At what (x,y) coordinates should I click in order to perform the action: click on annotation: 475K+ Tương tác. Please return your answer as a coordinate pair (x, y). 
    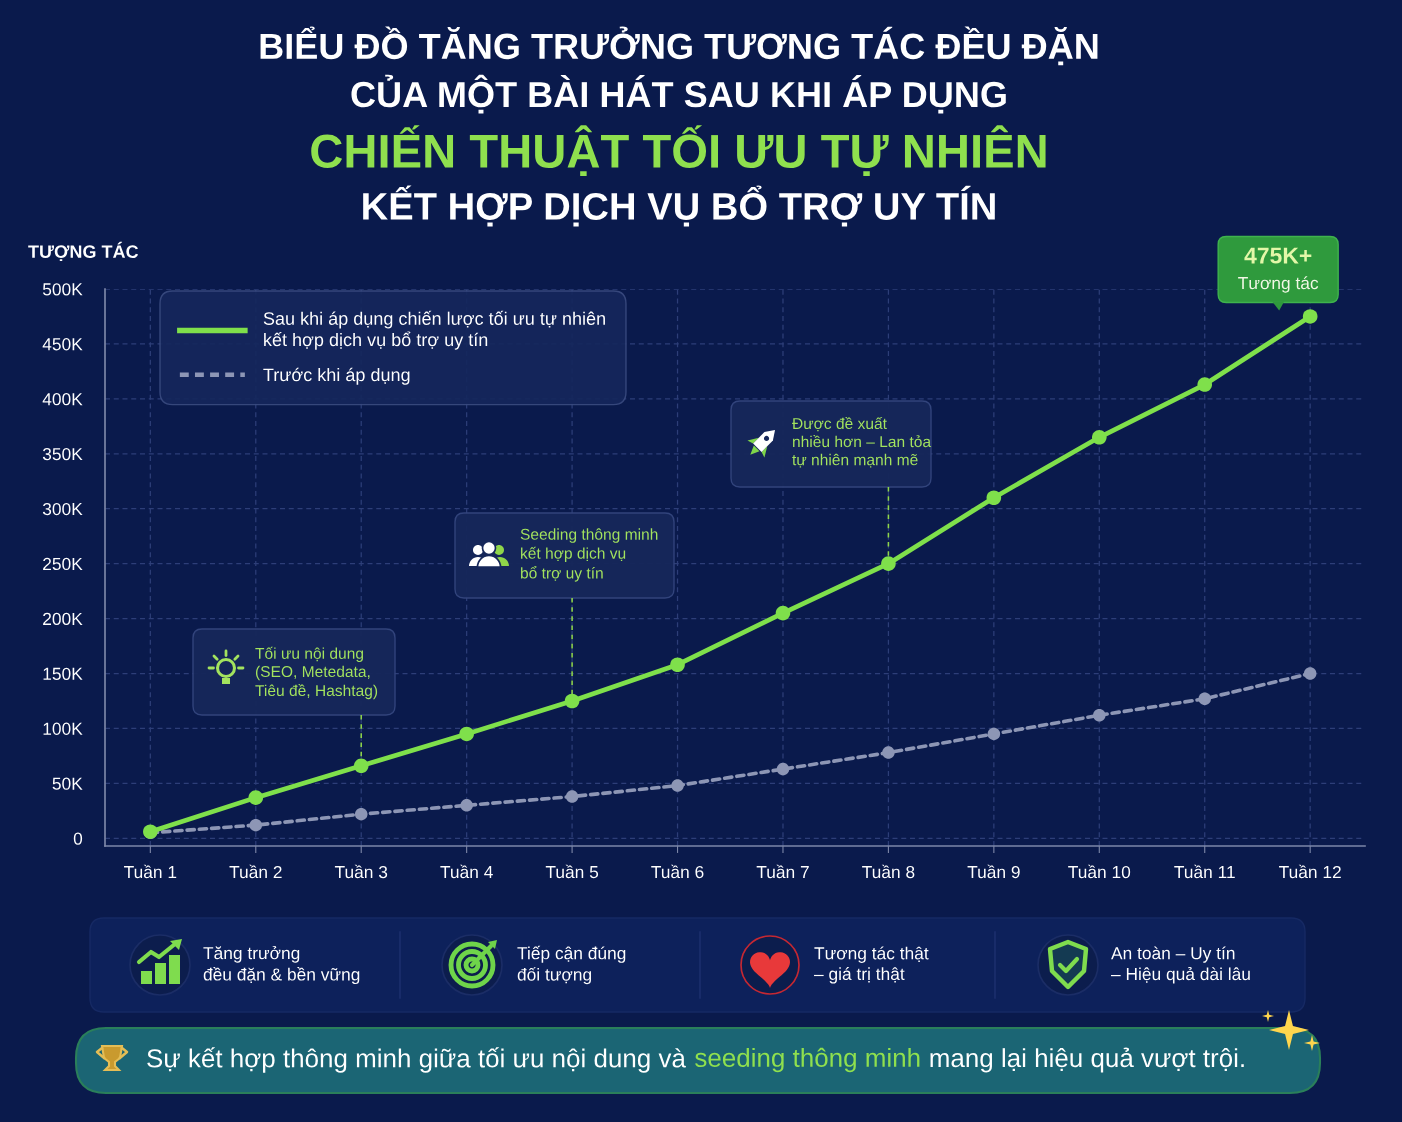
    Looking at the image, I should click on (1278, 270).